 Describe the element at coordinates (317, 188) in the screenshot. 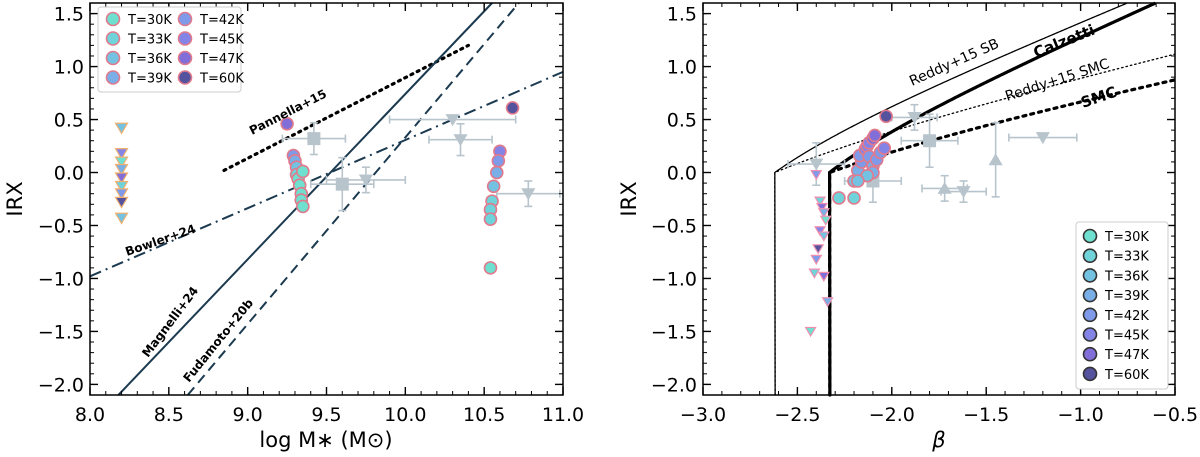

I see `left-data-points` at that location.